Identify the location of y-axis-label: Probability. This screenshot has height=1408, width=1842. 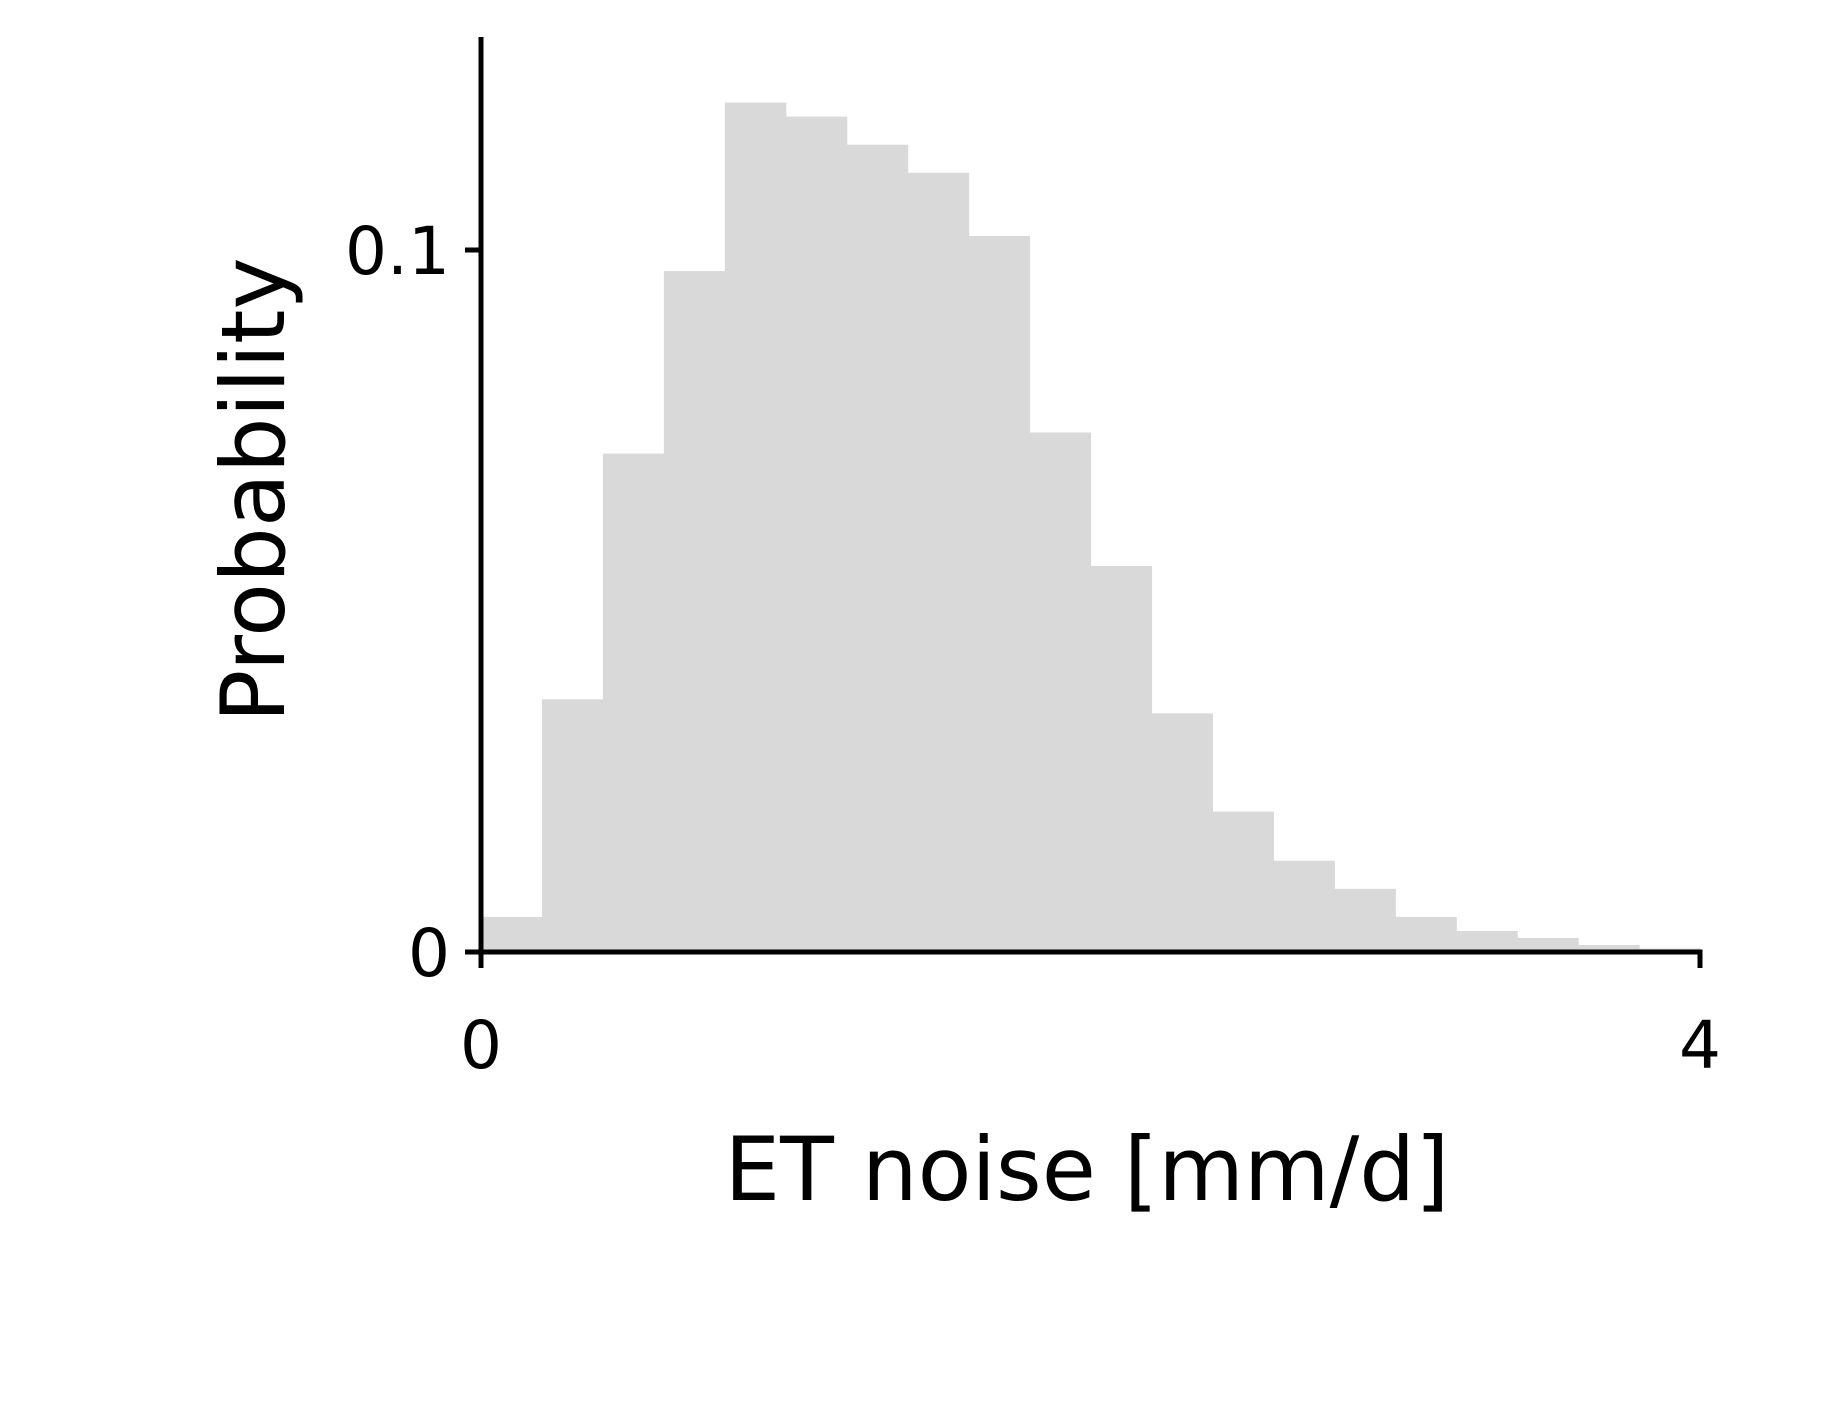
(253, 489).